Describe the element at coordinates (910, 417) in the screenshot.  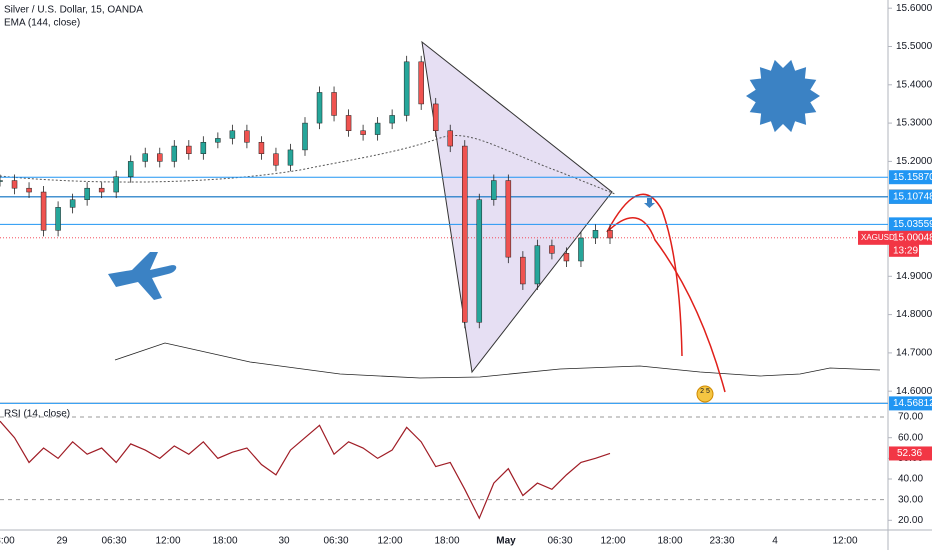
I see `rsi-tick-label: 70.00` at that location.